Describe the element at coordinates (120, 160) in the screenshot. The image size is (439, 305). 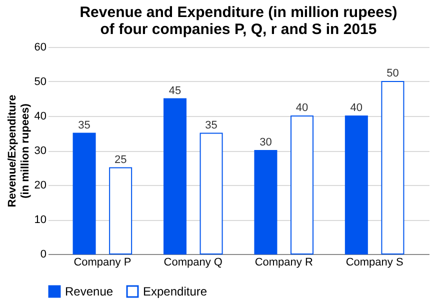
I see `data-label: 25` at that location.